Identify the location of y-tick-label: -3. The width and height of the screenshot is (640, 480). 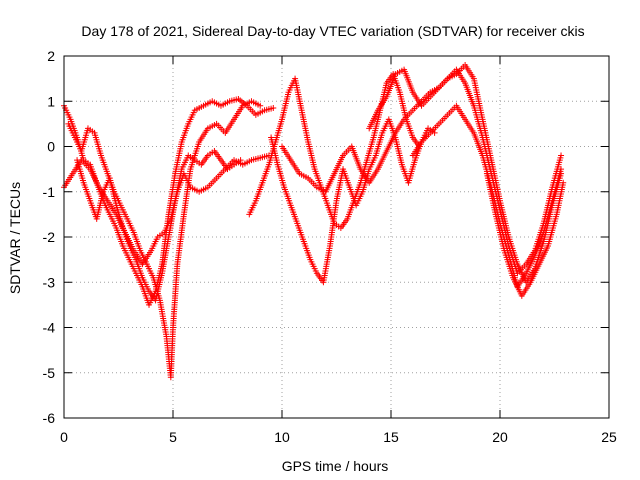
(49, 282).